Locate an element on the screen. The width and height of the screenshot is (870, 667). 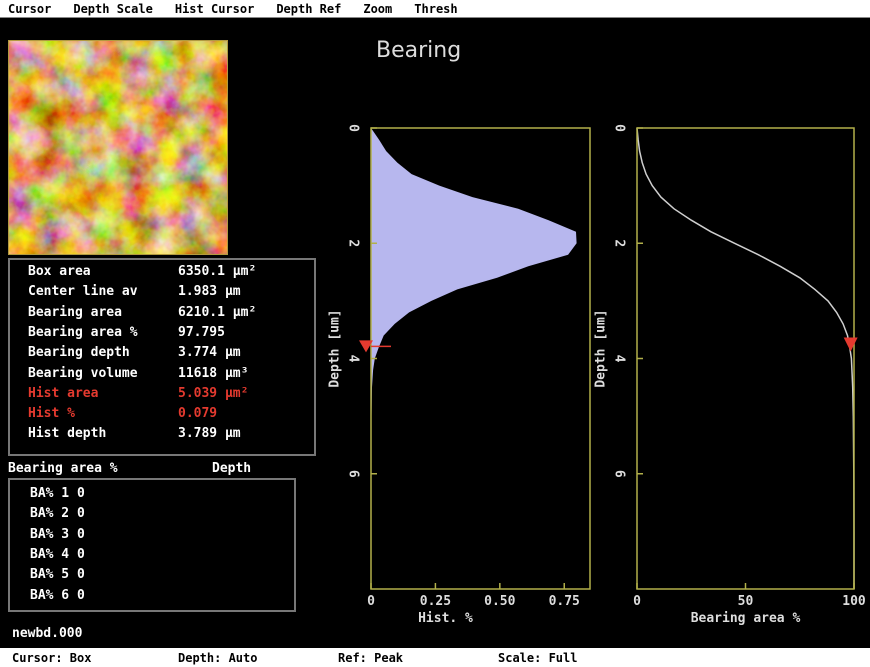
stat-row: Bearing depth 3.774 µm is located at coordinates (134, 352).